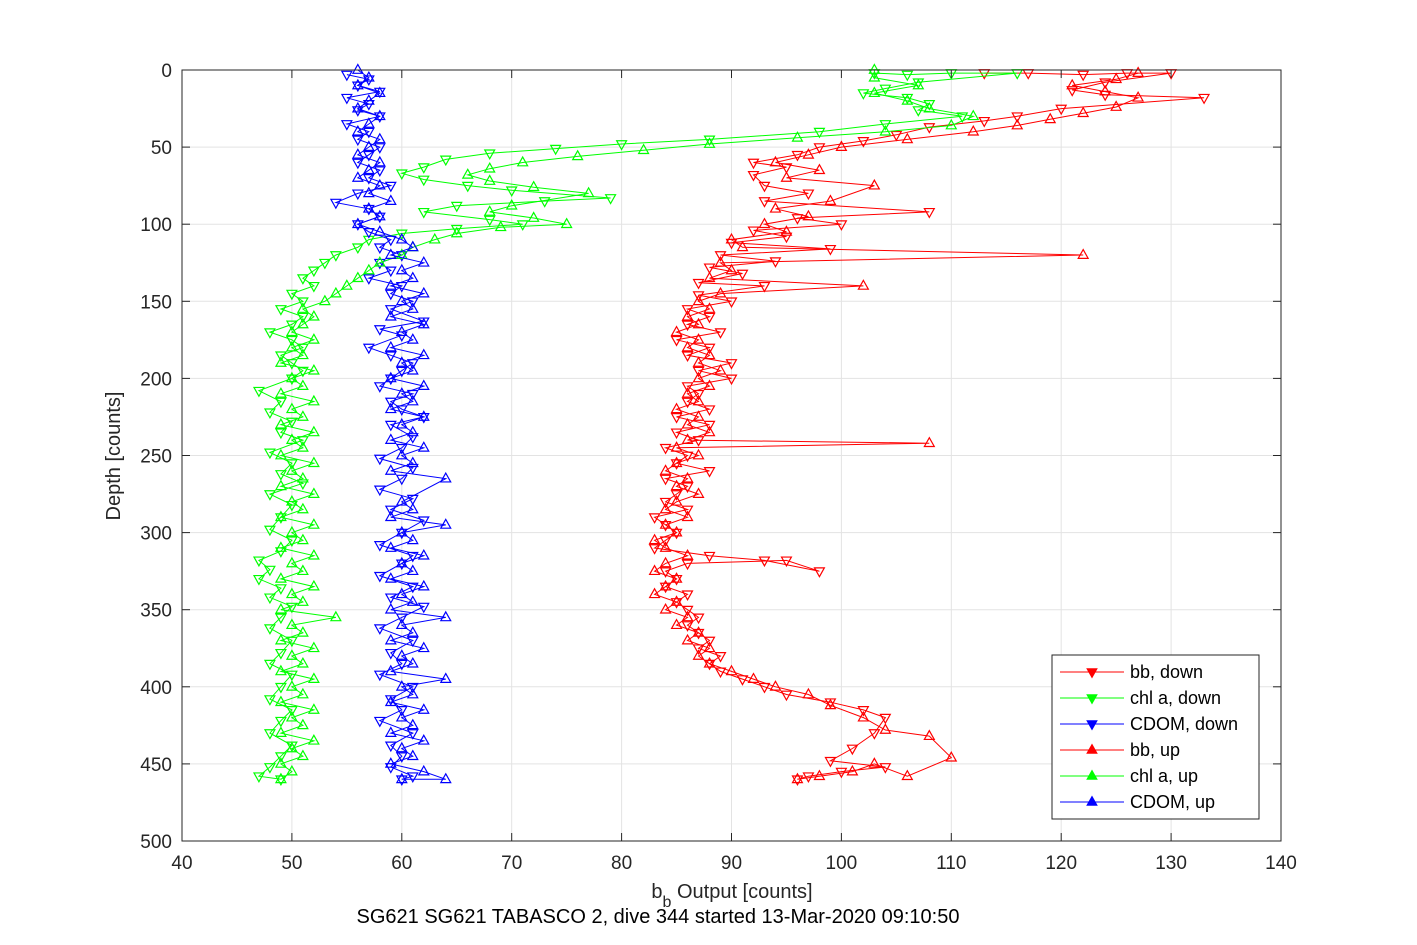 The image size is (1417, 945). What do you see at coordinates (156, 379) in the screenshot?
I see `y-tick-label: 200` at bounding box center [156, 379].